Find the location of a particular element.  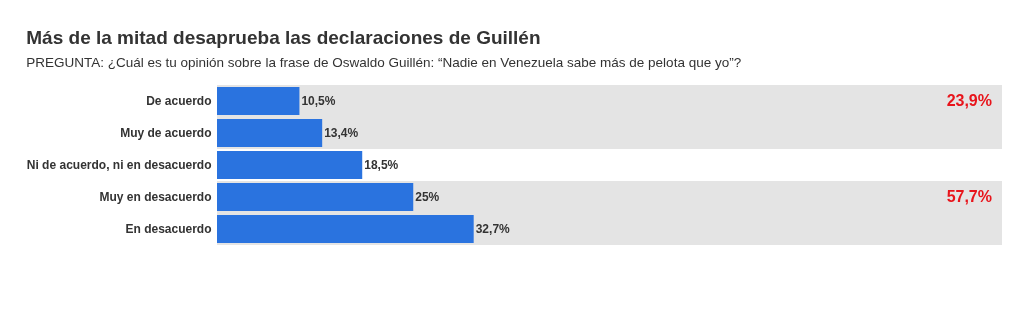

data-label: 10,5% is located at coordinates (318, 101).